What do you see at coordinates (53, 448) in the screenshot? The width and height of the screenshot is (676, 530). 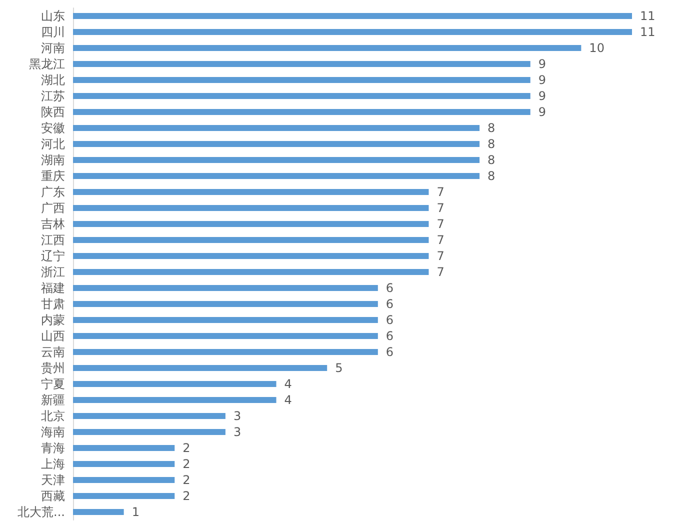 I see `y-tick-label: 青海` at bounding box center [53, 448].